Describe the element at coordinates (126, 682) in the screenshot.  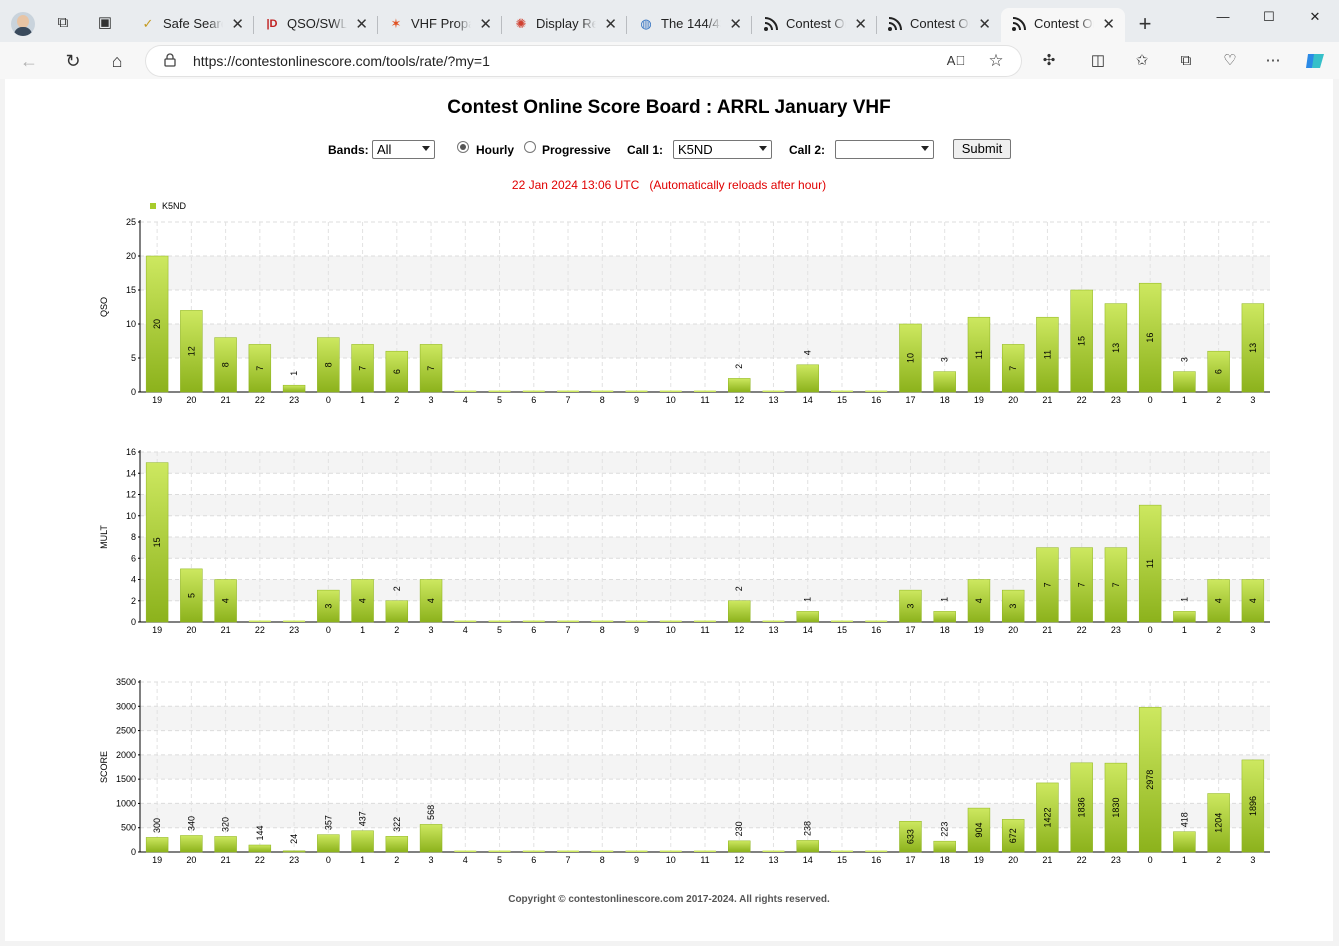
I see `y-tick-label: 3500` at that location.